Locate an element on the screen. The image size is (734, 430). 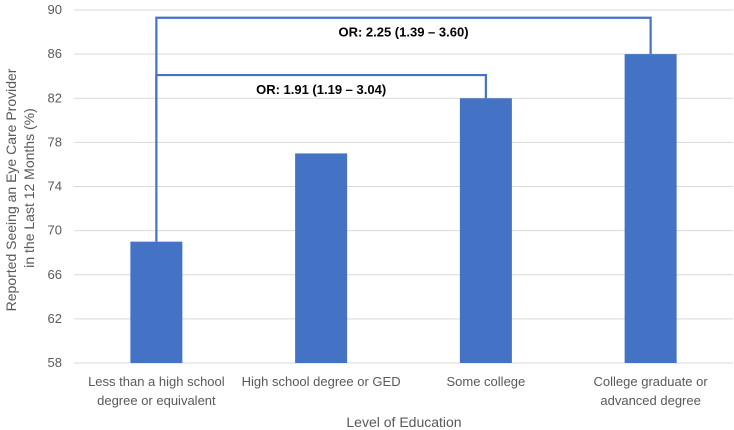
x-tick-label: High school degree or GED is located at coordinates (321, 381).